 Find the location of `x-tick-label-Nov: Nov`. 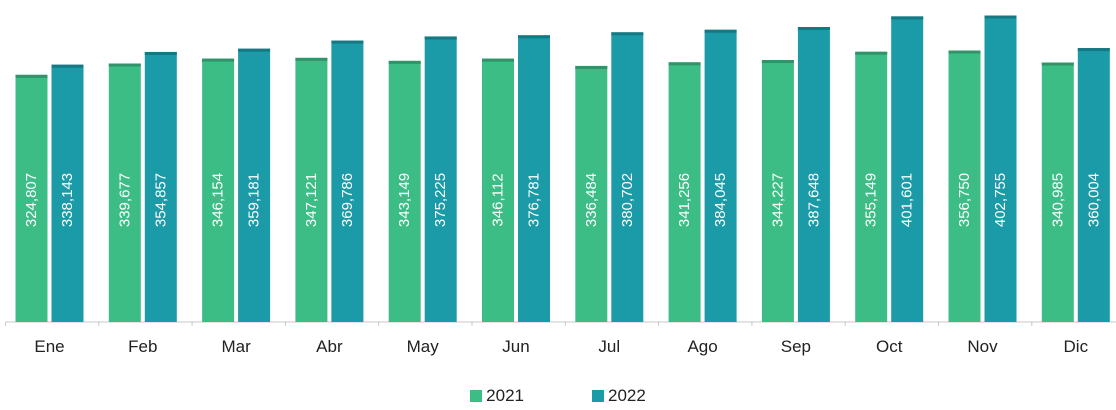

x-tick-label-Nov: Nov is located at coordinates (982, 346).